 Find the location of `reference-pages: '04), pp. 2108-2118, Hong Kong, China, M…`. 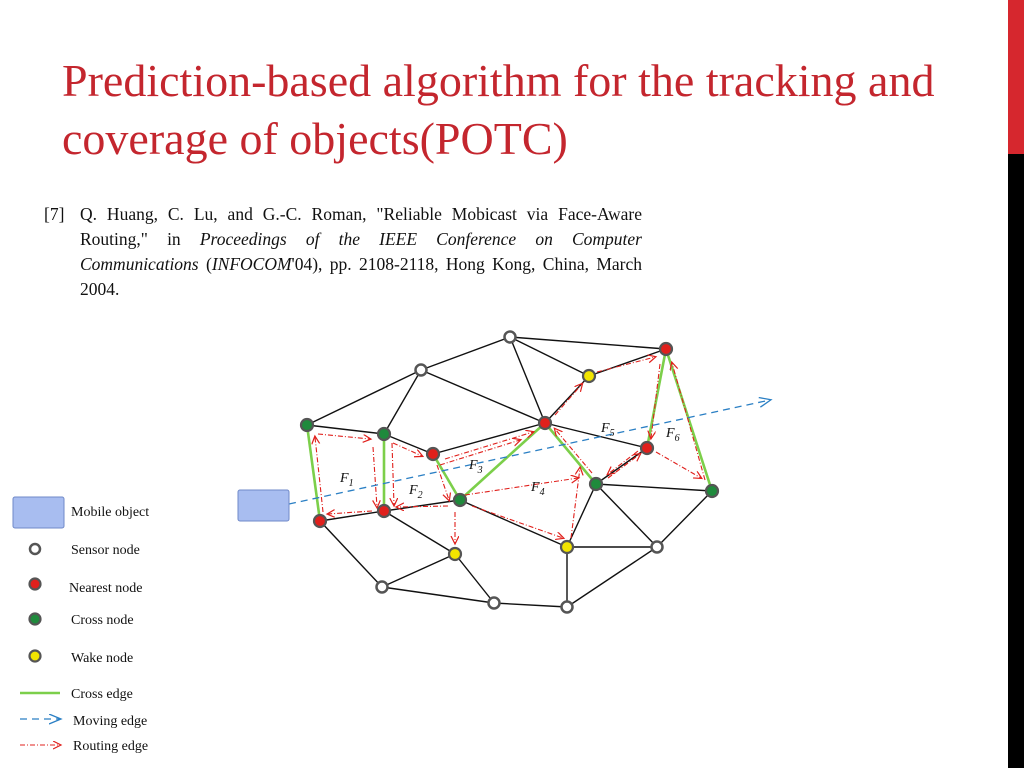

reference-pages: '04), pp. 2108-2118, Hong Kong, China, M… is located at coordinates (361, 276).